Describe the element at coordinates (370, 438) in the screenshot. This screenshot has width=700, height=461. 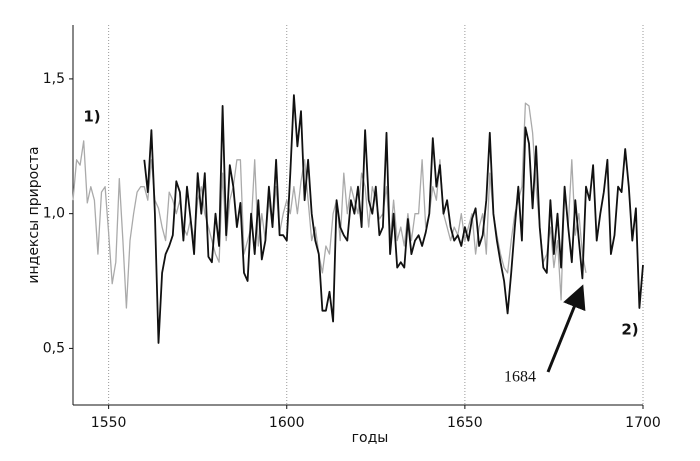
I see `x-axis-label: годы` at that location.